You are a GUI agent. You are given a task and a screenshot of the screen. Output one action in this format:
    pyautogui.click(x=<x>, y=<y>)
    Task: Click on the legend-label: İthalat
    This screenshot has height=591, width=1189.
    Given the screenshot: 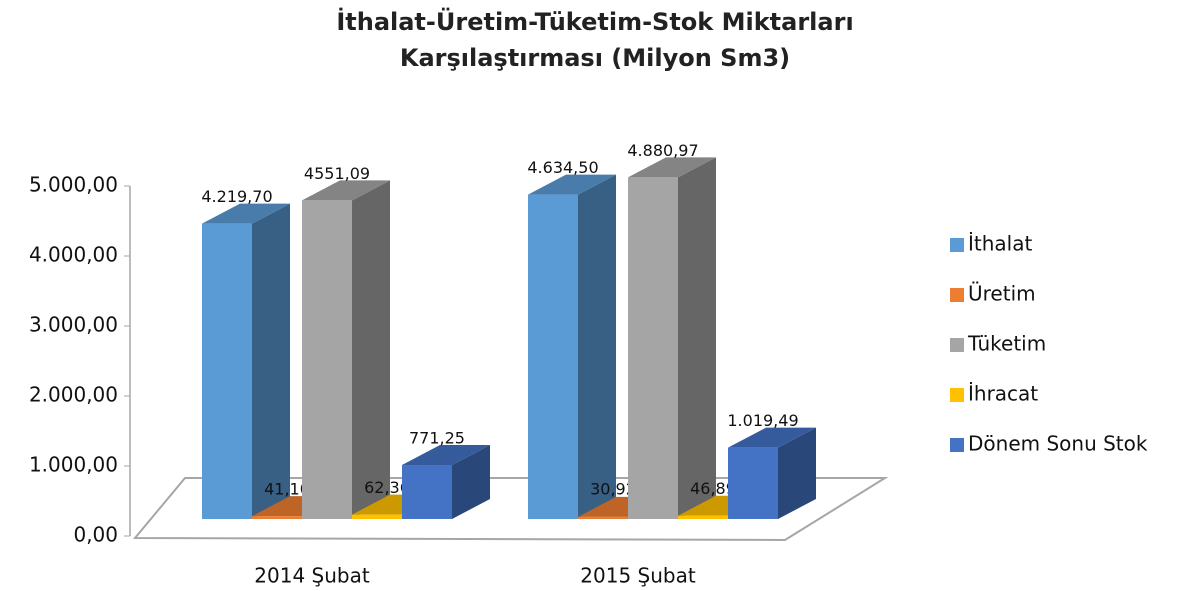 What is the action you would take?
    pyautogui.click(x=1000, y=244)
    